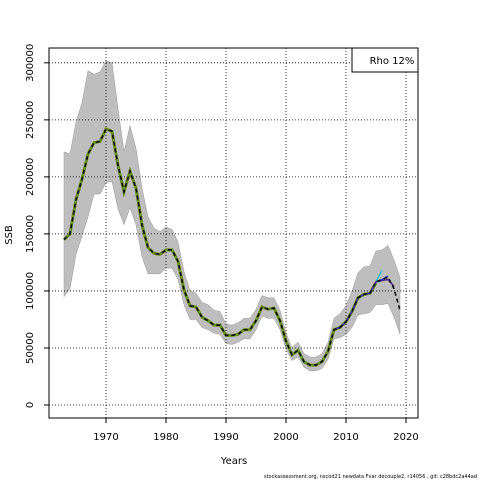 The height and width of the screenshot is (480, 480). What do you see at coordinates (30, 63) in the screenshot?
I see `y-tick-label: 300000` at bounding box center [30, 63].